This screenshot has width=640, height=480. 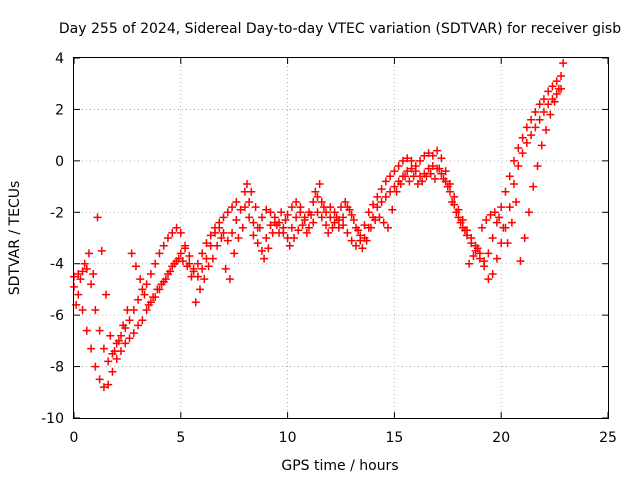 I want to click on x-tick-label: 20, so click(x=501, y=438).